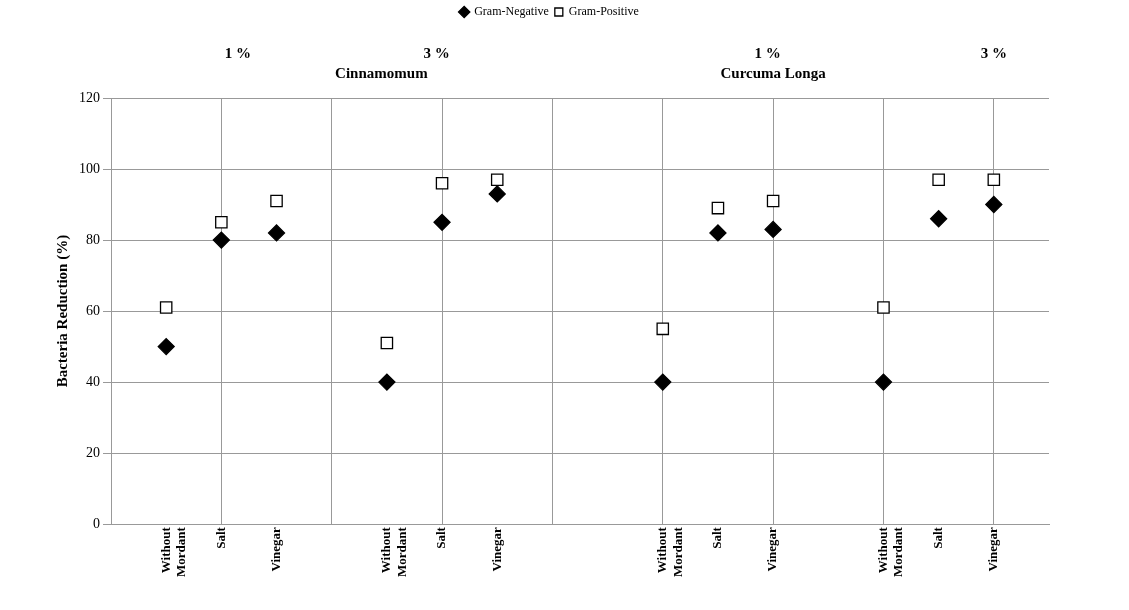 The image size is (1129, 610). What do you see at coordinates (773, 72) in the screenshot?
I see `text: Curcuma Longa` at bounding box center [773, 72].